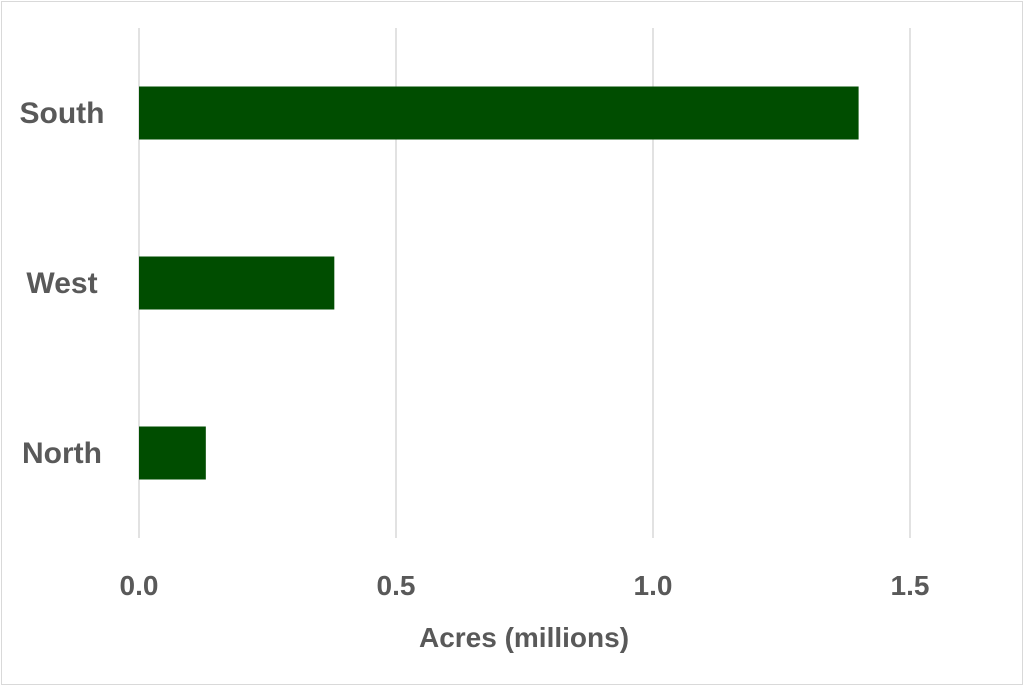  I want to click on x-tick-label: 0.5, so click(396, 585).